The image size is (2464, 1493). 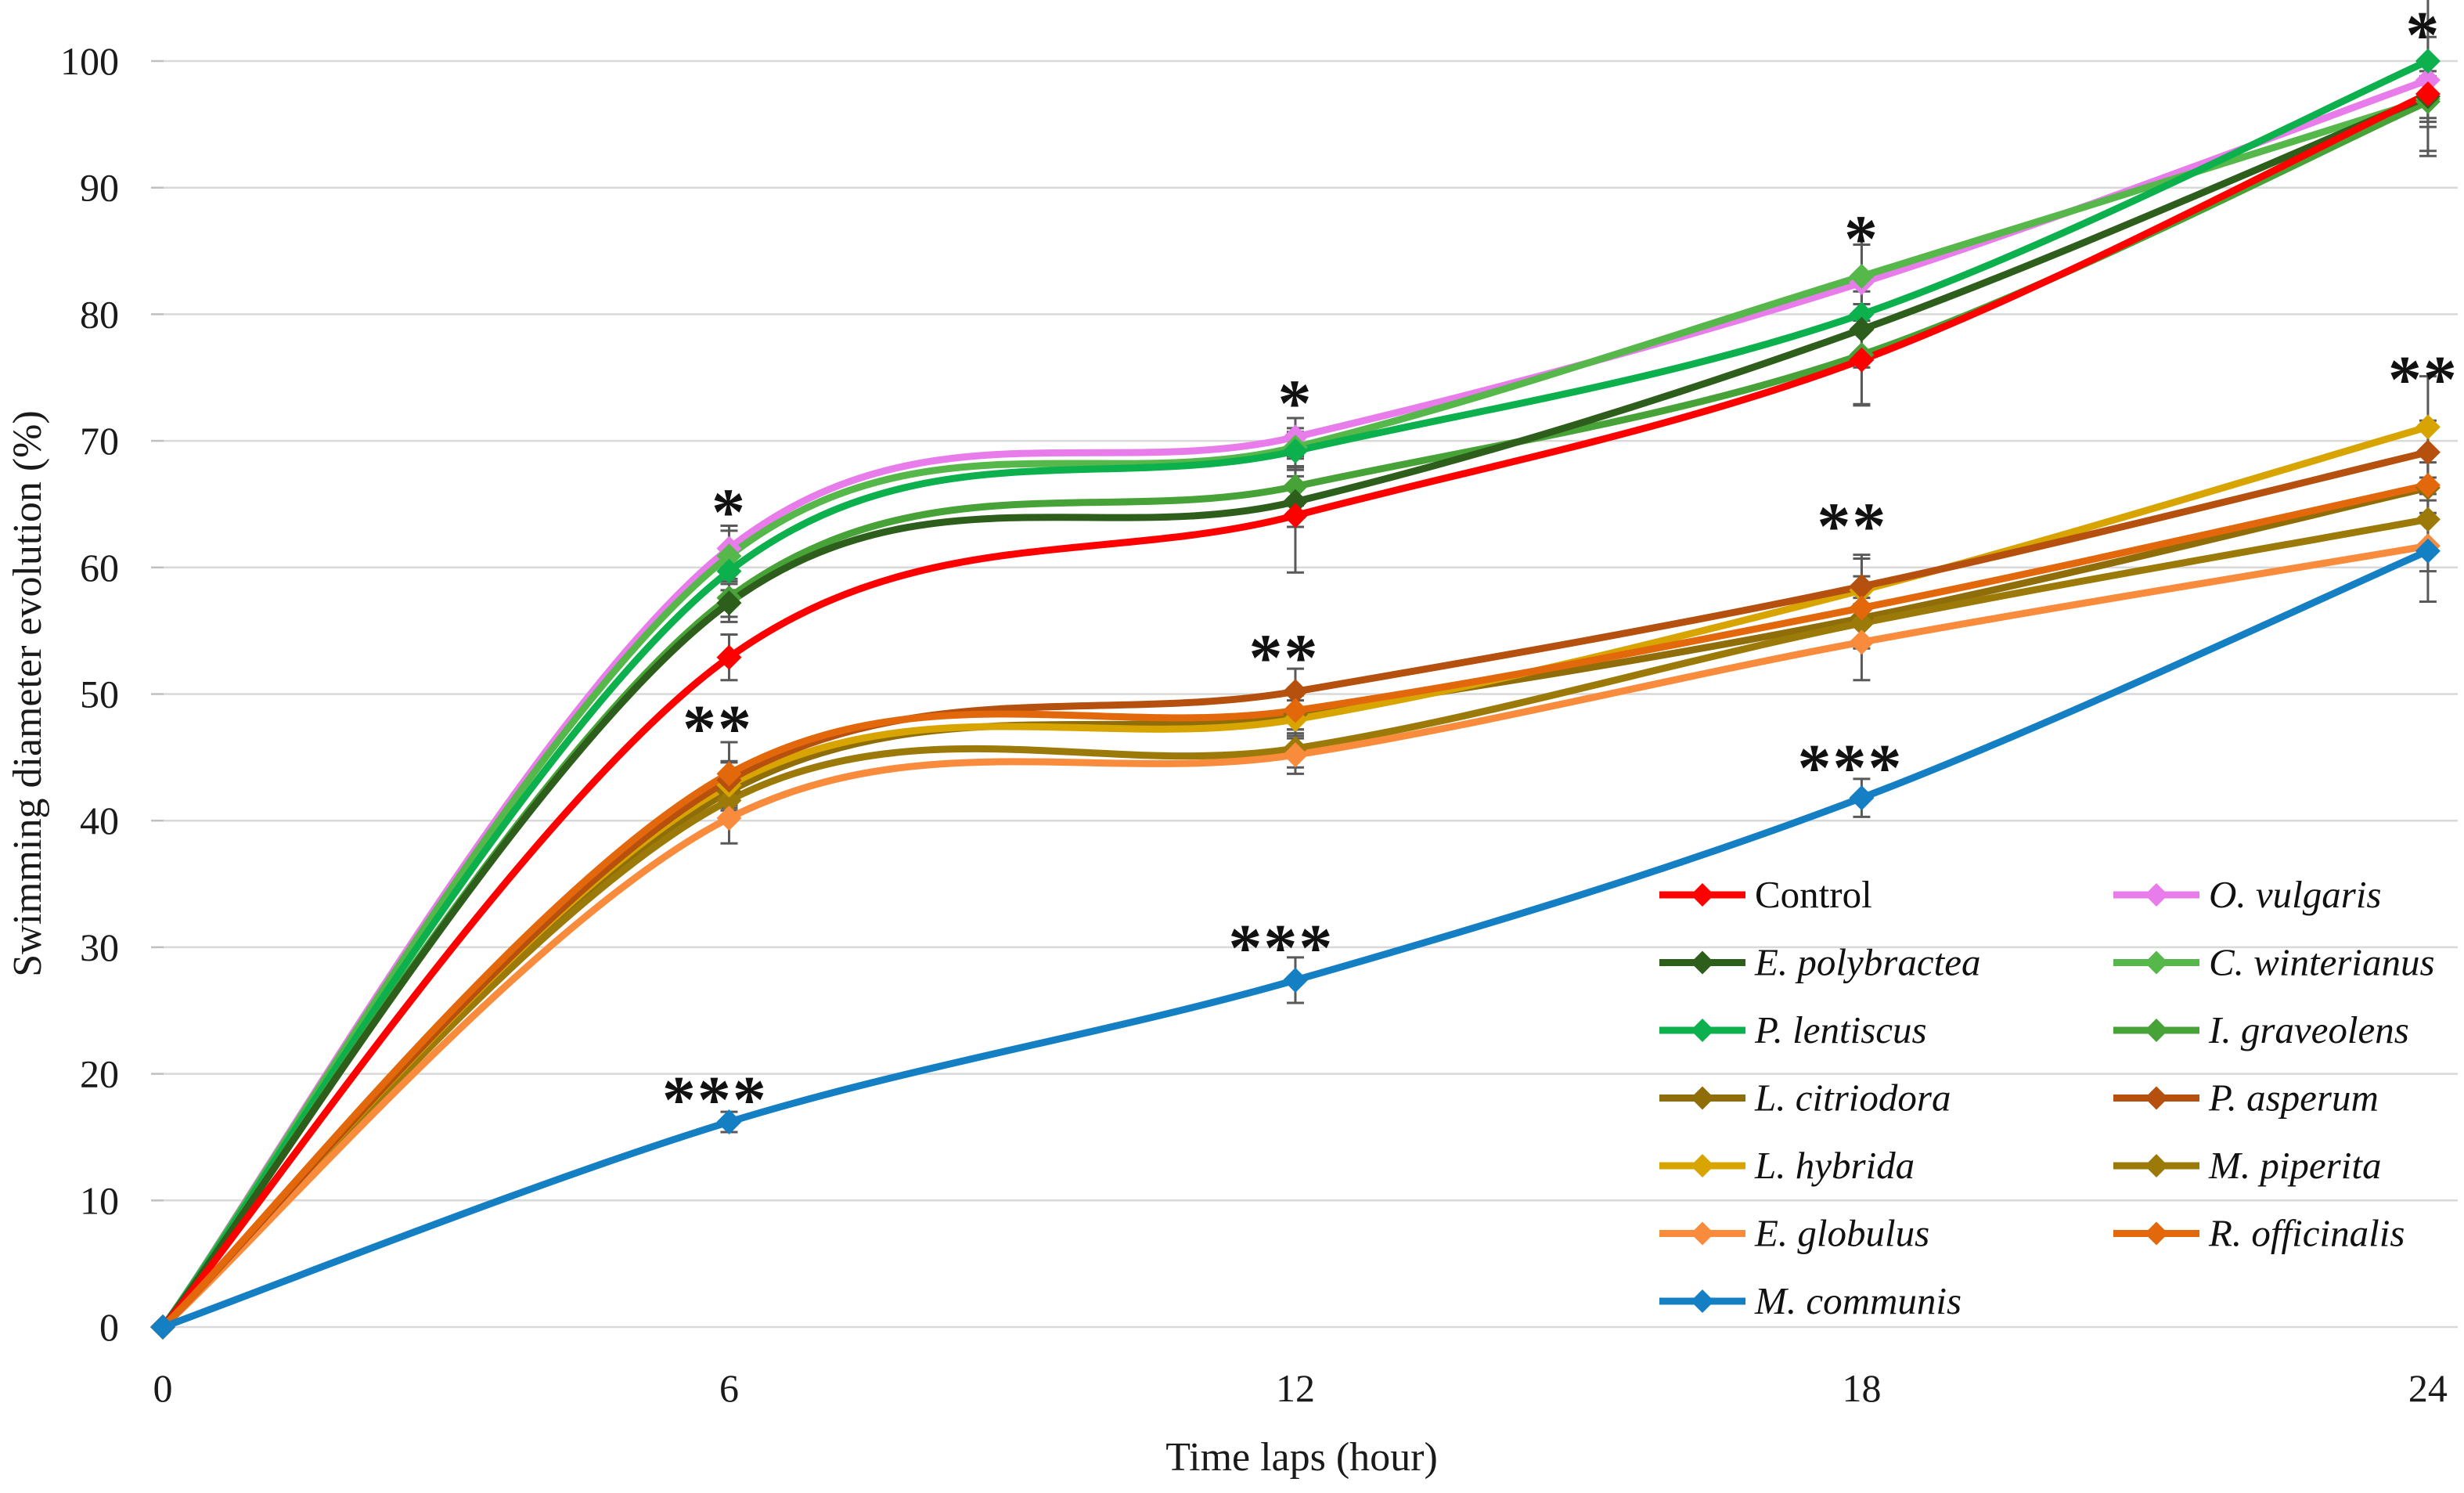 I want to click on data-point-i-graveolens, so click(x=1295, y=487).